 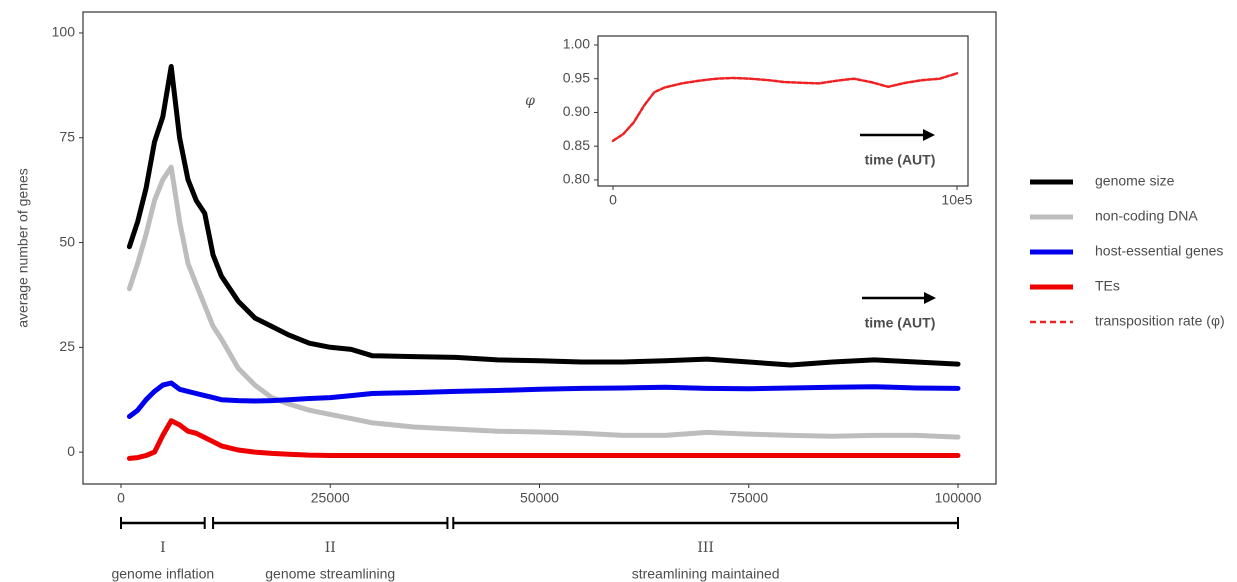 I want to click on y-tick-label: 25, so click(x=67, y=346).